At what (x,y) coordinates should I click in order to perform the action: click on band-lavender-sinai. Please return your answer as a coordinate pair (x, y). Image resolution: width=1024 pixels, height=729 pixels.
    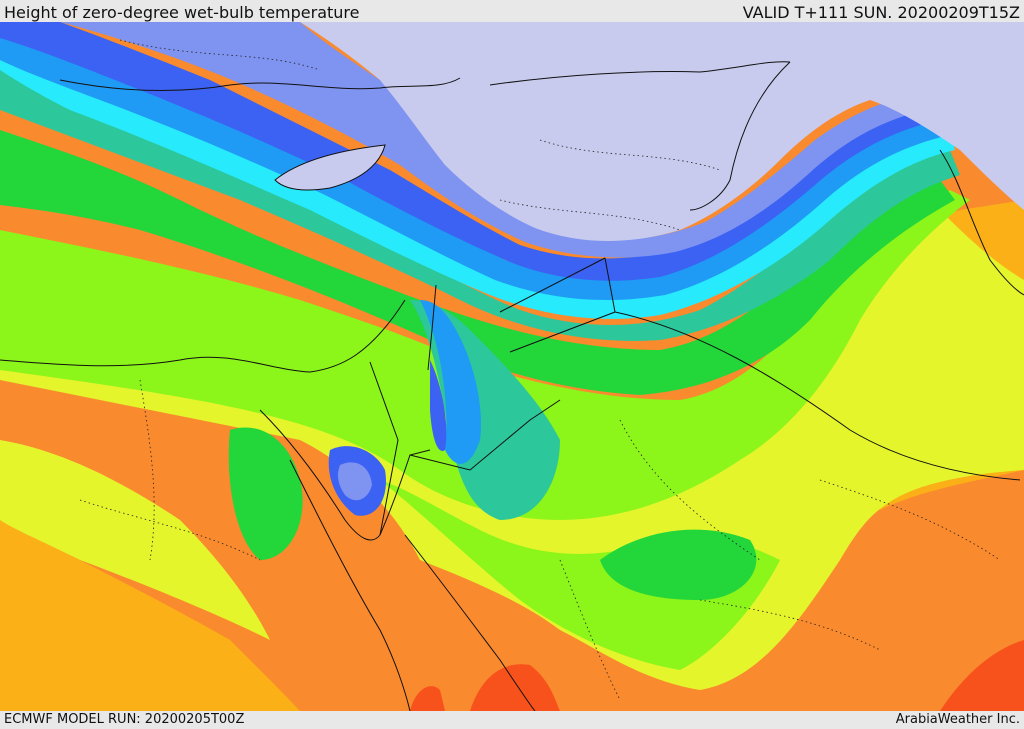
    Looking at the image, I should click on (354, 481).